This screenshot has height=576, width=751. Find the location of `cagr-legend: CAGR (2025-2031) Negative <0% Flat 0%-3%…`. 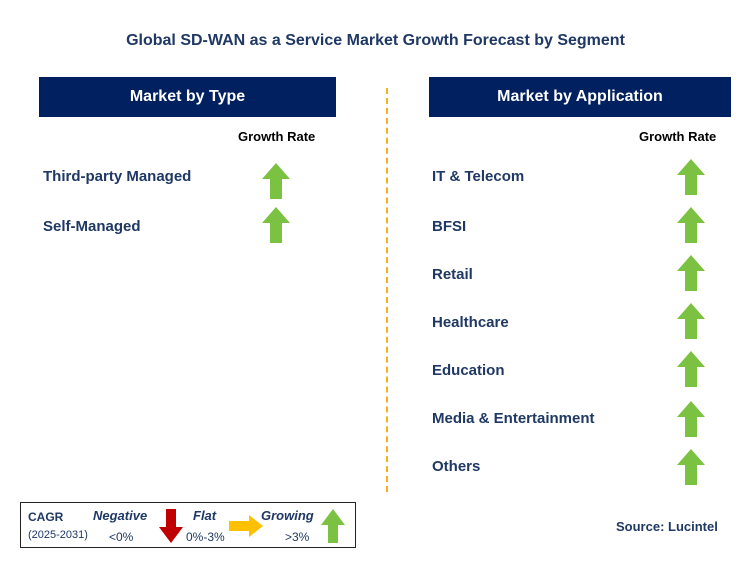

cagr-legend: CAGR (2025-2031) Negative <0% Flat 0%-3%… is located at coordinates (188, 525).